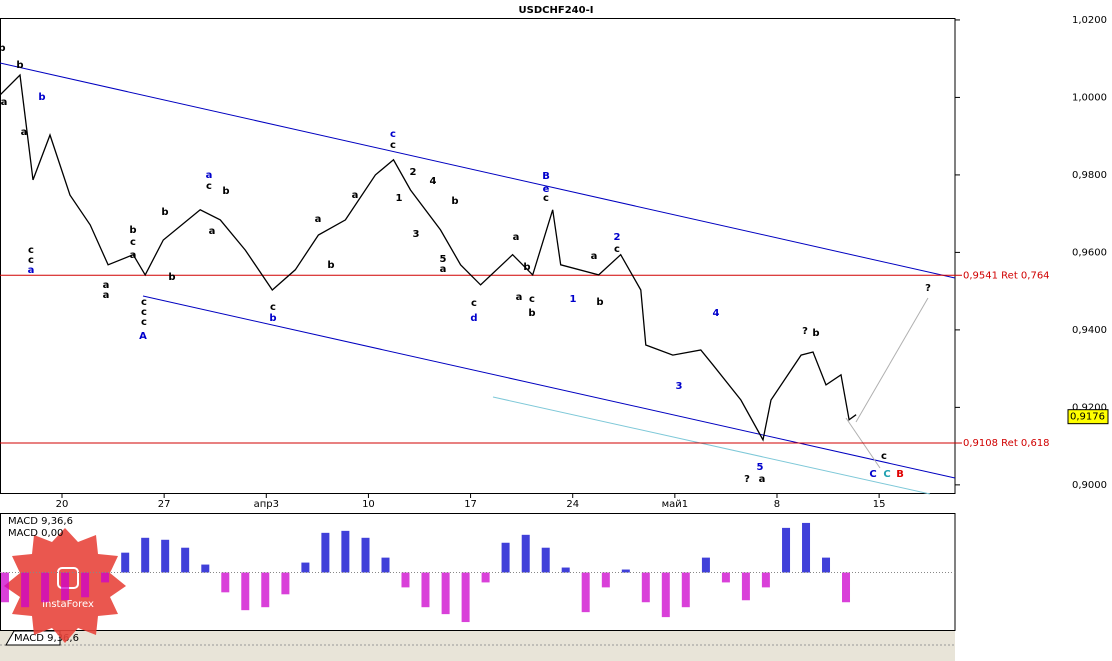 Image resolution: width=1112 pixels, height=661 pixels. What do you see at coordinates (40, 521) in the screenshot?
I see `macd-label: MACD 9,36,6` at bounding box center [40, 521].